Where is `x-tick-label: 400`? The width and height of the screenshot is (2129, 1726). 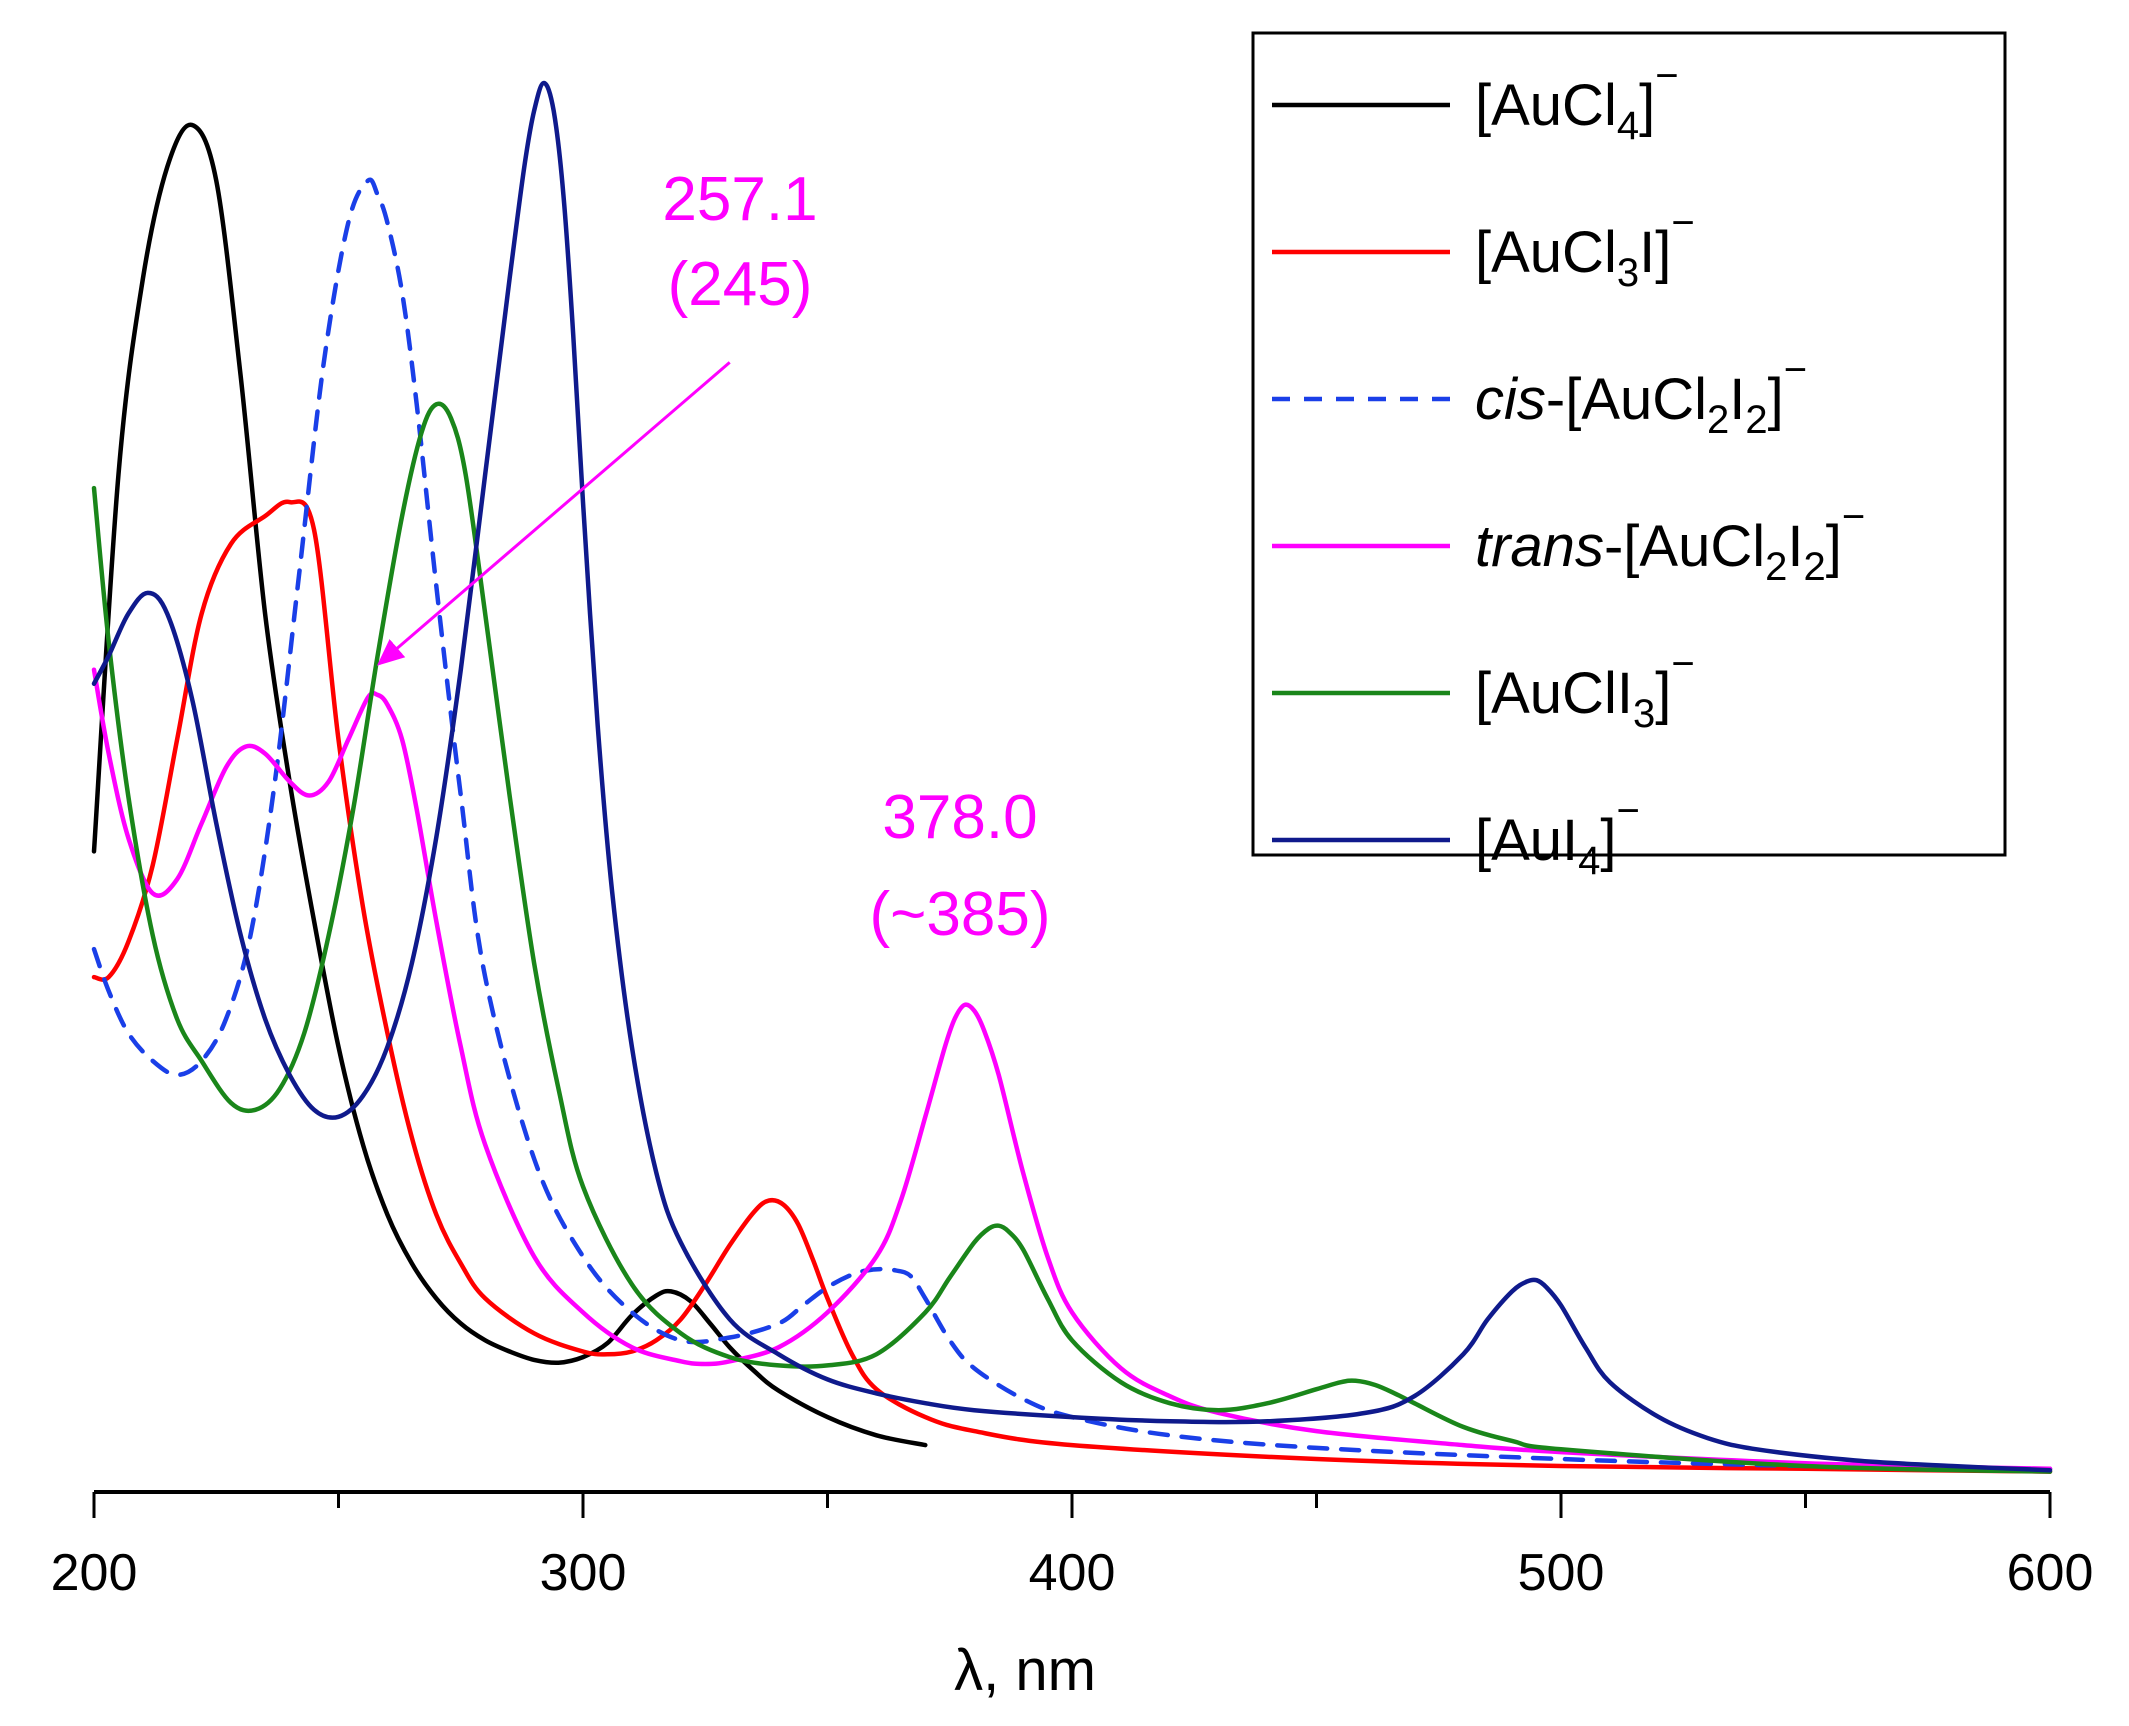
x-tick-label: 400 is located at coordinates (1072, 1573).